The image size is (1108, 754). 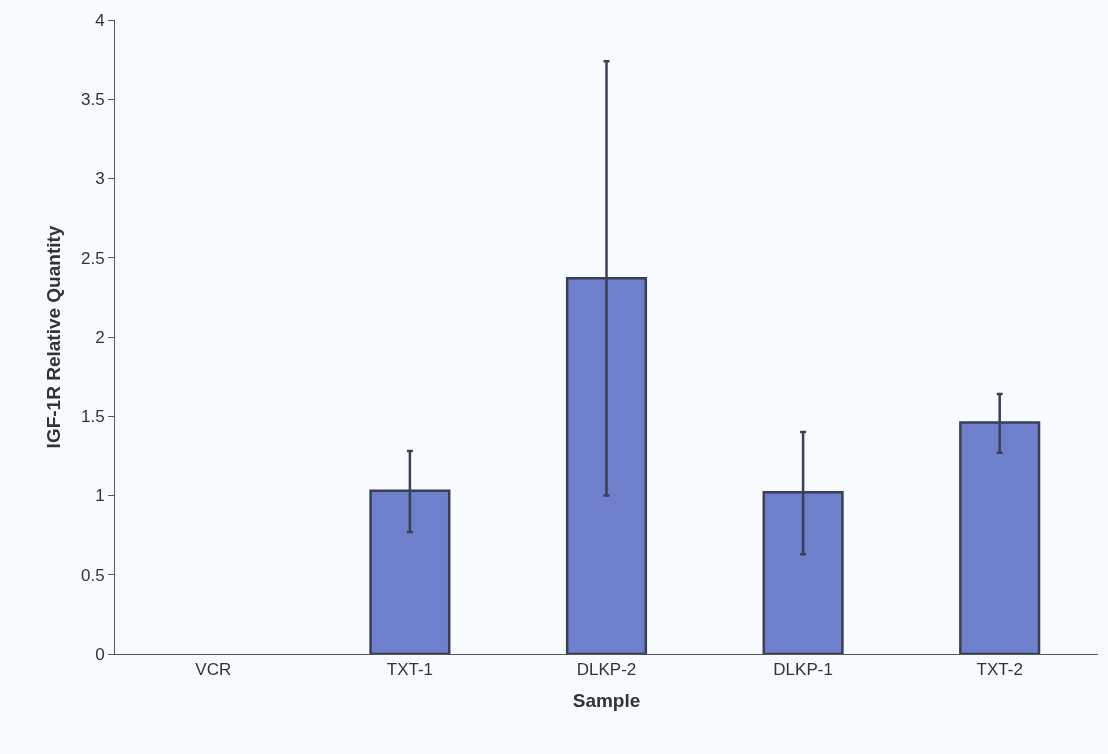 I want to click on x-axis-title: Sample, so click(x=606, y=701).